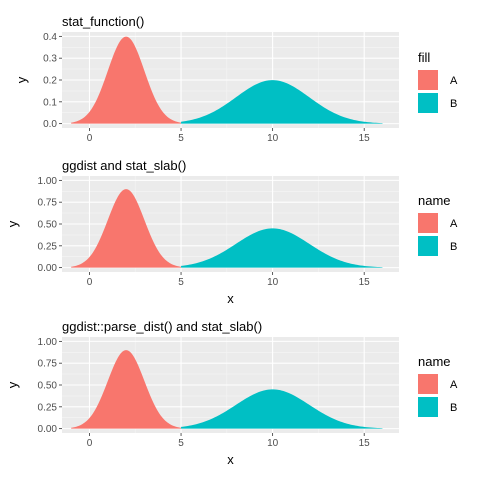 This screenshot has height=480, width=480. I want to click on chart-title: stat_function(), so click(103, 21).